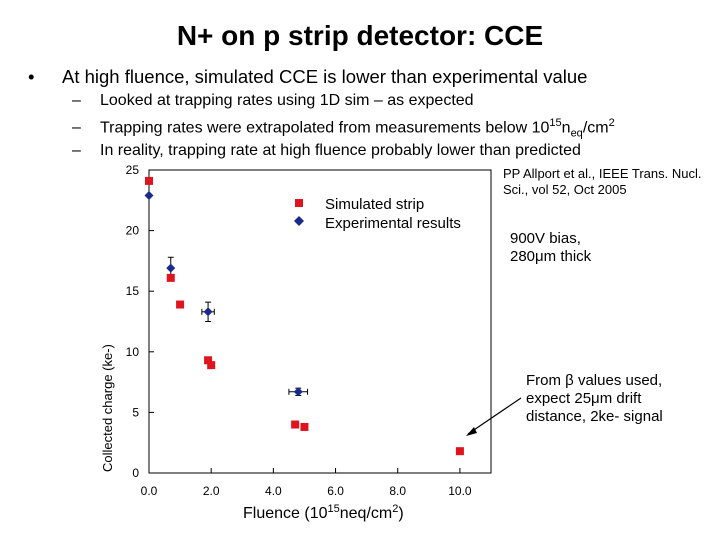 Image resolution: width=720 pixels, height=540 pixels. Describe the element at coordinates (460, 491) in the screenshot. I see `x-tick-label: 10.0` at that location.